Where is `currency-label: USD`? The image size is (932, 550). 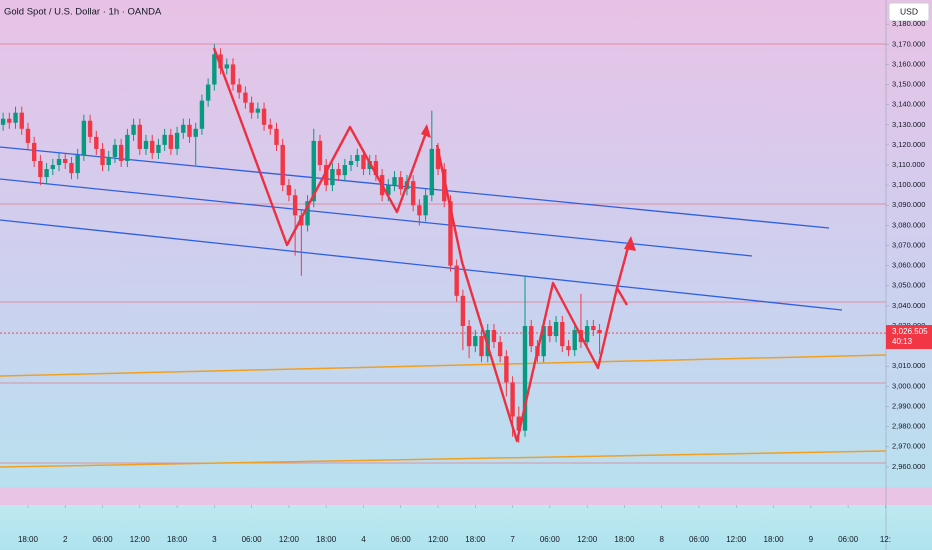
currency-label: USD is located at coordinates (909, 11).